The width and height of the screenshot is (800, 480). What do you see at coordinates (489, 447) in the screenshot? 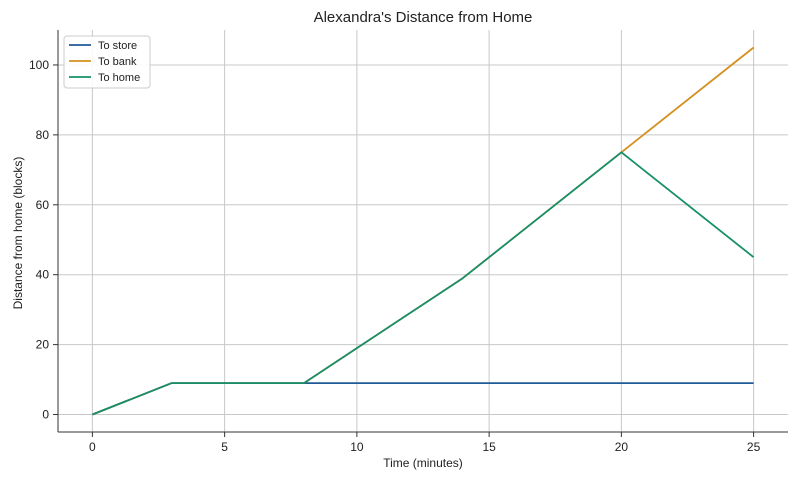
I see `x-tick-label: 15` at bounding box center [489, 447].